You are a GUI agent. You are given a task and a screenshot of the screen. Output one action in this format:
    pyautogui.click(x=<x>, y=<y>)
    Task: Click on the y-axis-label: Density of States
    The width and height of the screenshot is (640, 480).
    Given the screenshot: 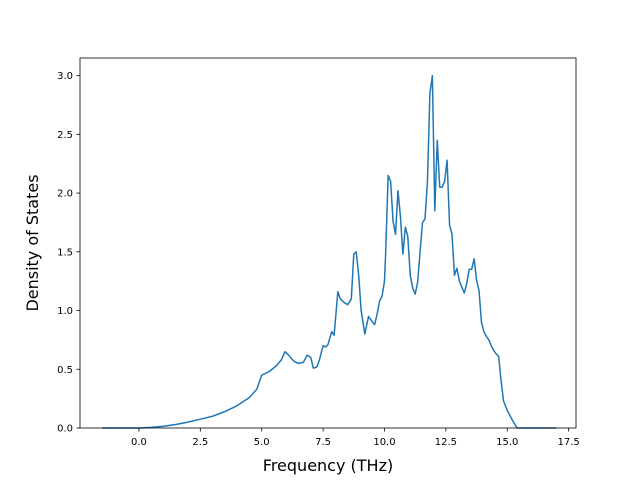 What is the action you would take?
    pyautogui.click(x=32, y=242)
    